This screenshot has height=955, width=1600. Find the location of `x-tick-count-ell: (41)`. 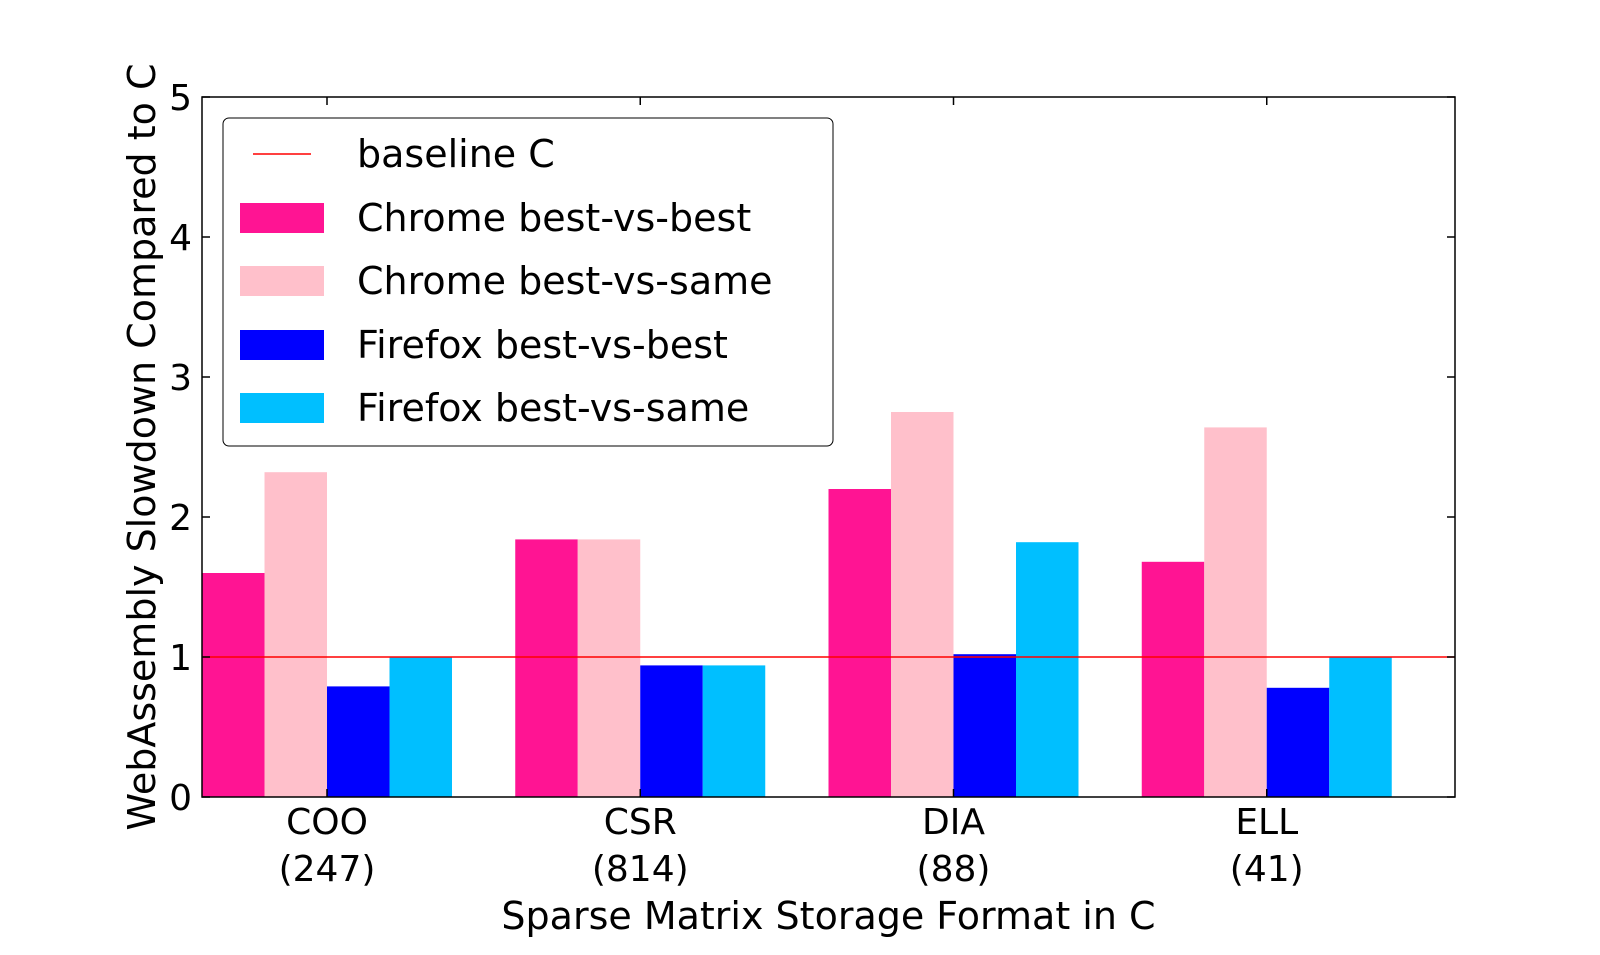

x-tick-count-ell: (41) is located at coordinates (1267, 869).